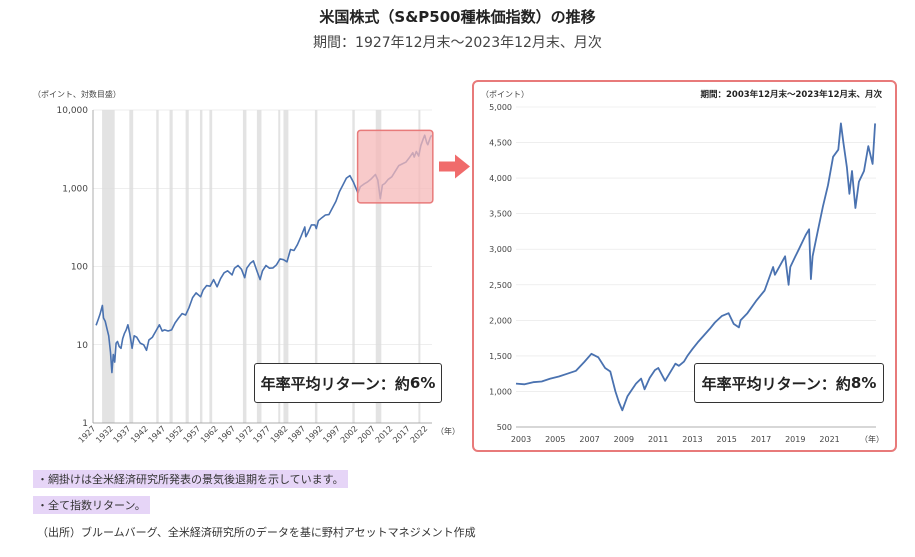 Image resolution: width=915 pixels, height=557 pixels. Describe the element at coordinates (279, 434) in the screenshot. I see `x-tick-label: 1982` at that location.